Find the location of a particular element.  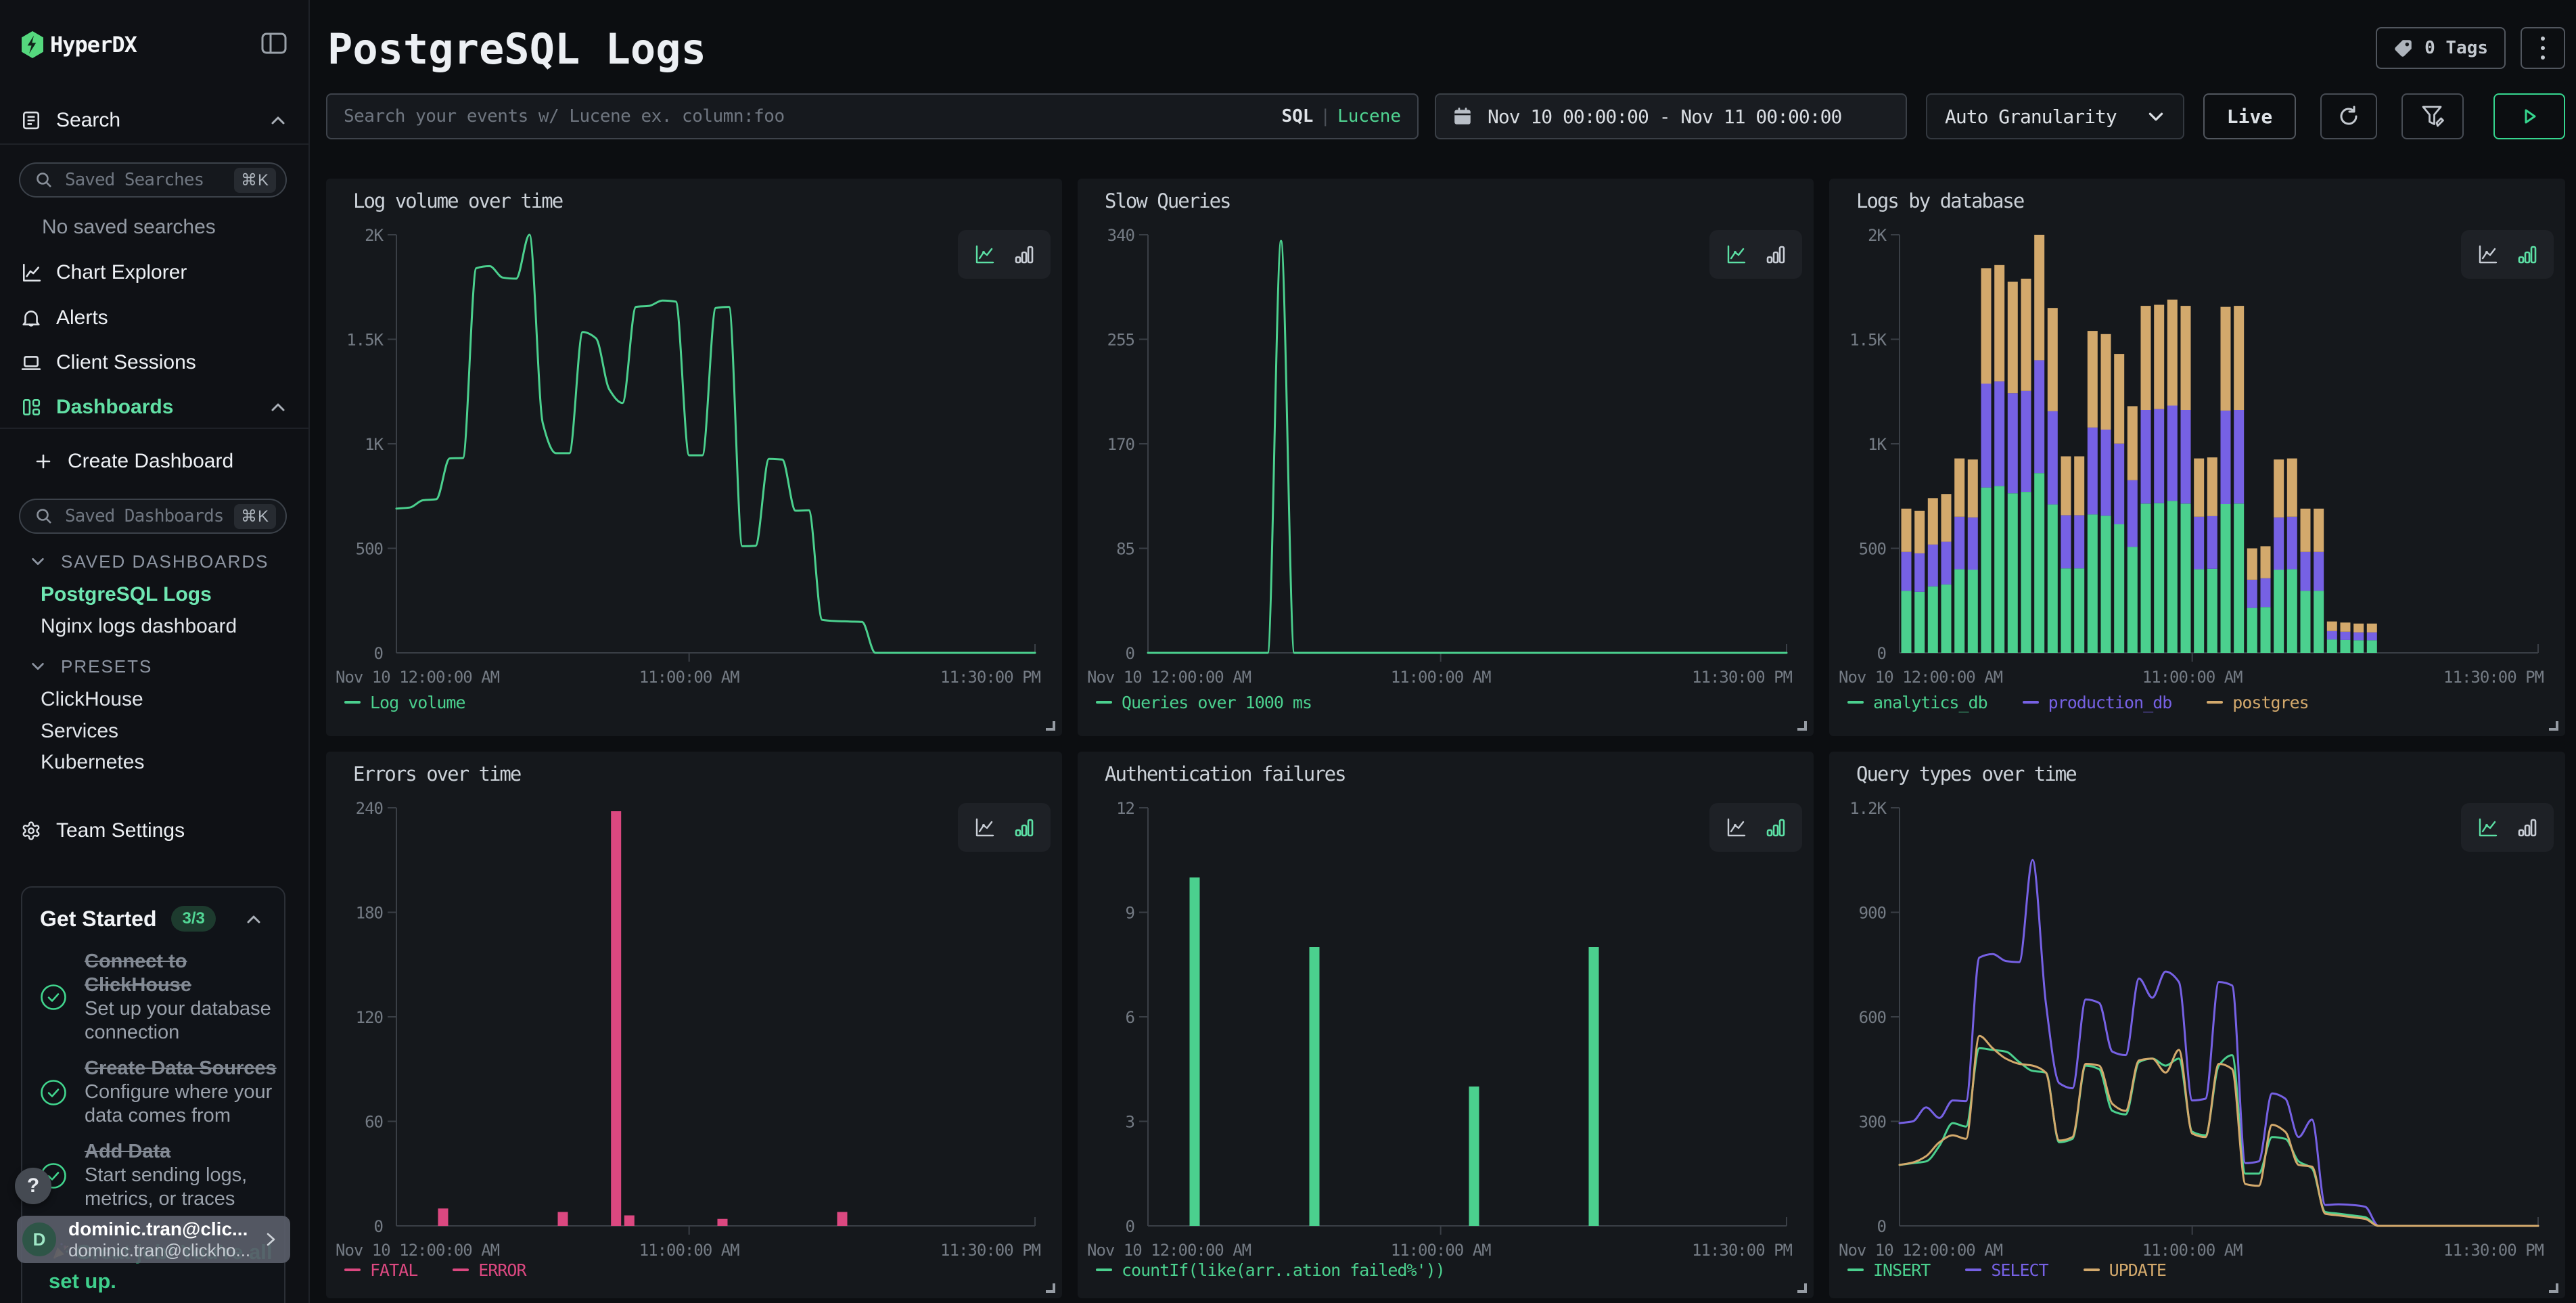

sidebar-item-chart-explorer: Chart Explorer is located at coordinates (154, 272).